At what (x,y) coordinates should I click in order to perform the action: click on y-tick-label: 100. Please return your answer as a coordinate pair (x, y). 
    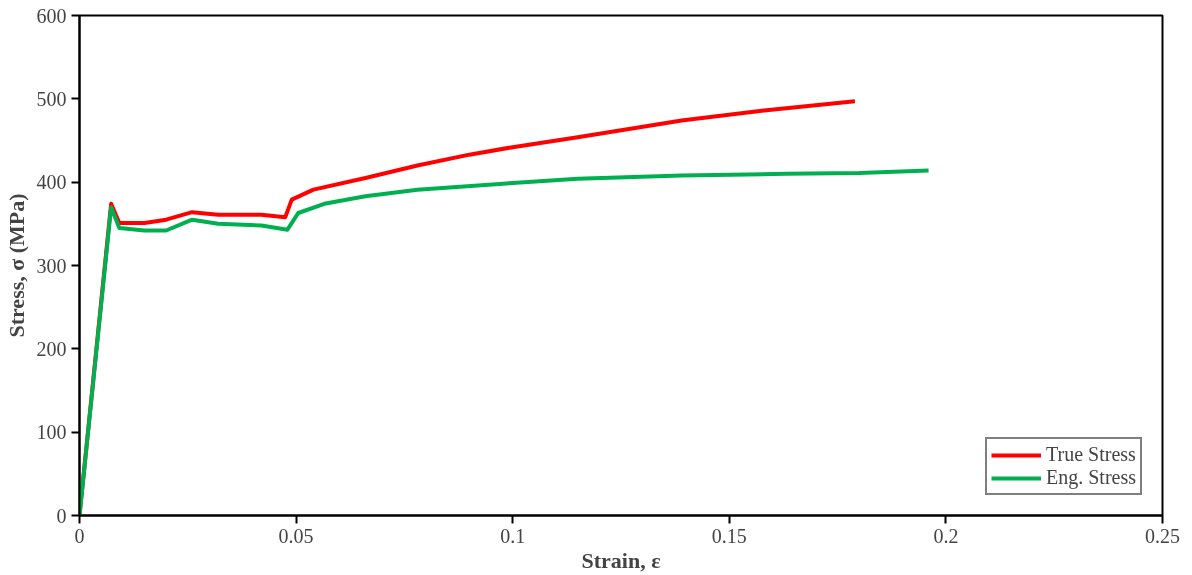
    Looking at the image, I should click on (51, 432).